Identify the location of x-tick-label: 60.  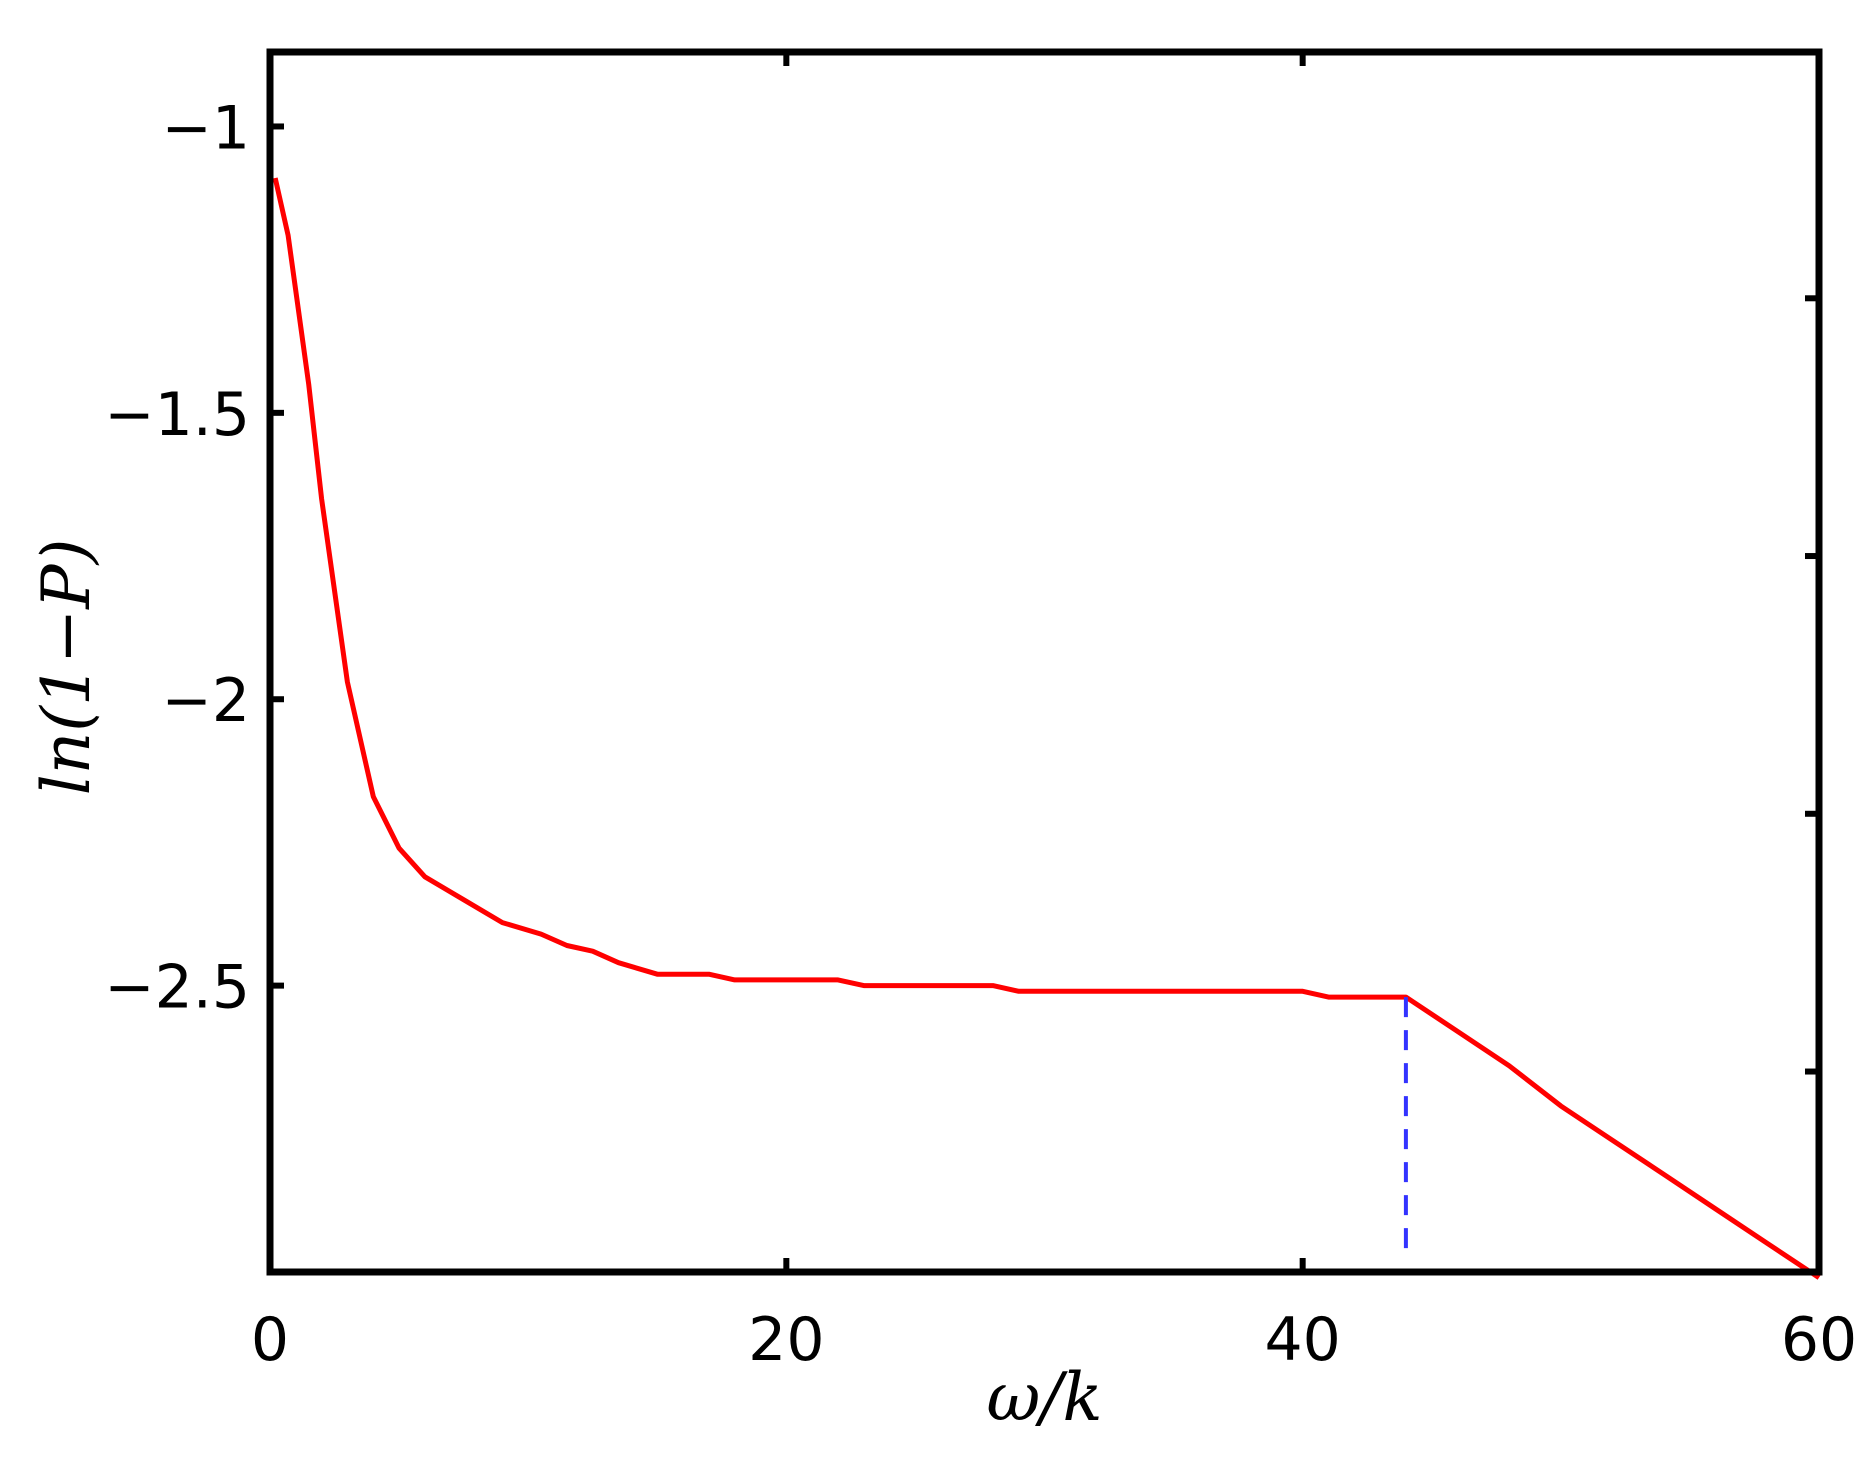
(1819, 1340).